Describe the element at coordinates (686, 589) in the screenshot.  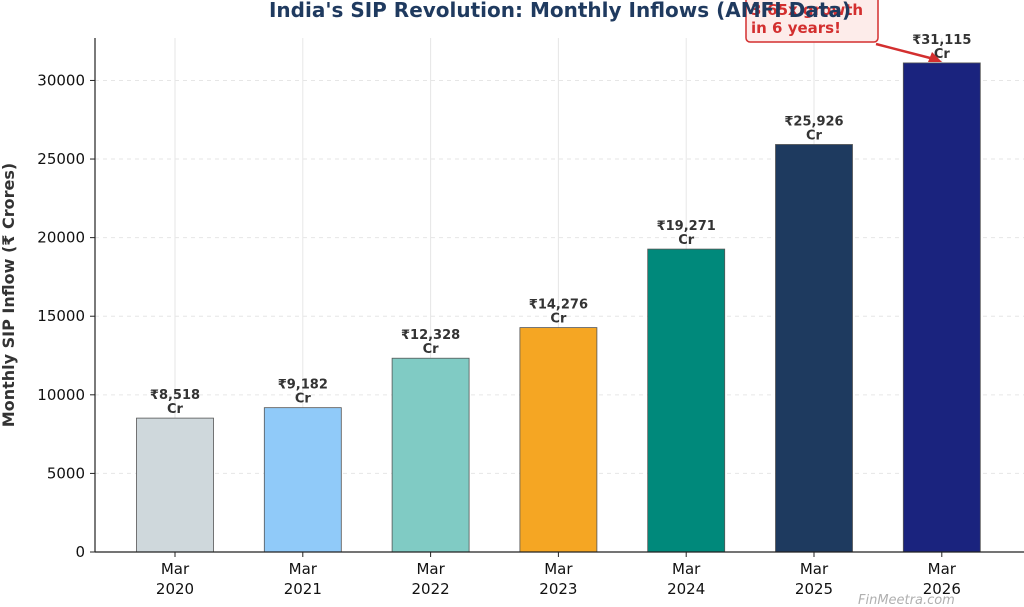
I see `x-tick-label-year: 2024` at that location.